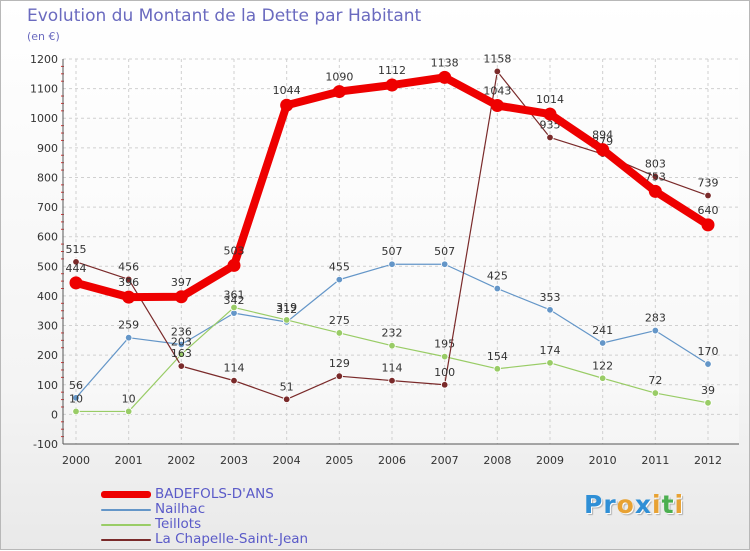 Image resolution: width=750 pixels, height=551 pixels. What do you see at coordinates (214, 494) in the screenshot?
I see `legend-label: BADEFOLS-D'ANS` at bounding box center [214, 494].